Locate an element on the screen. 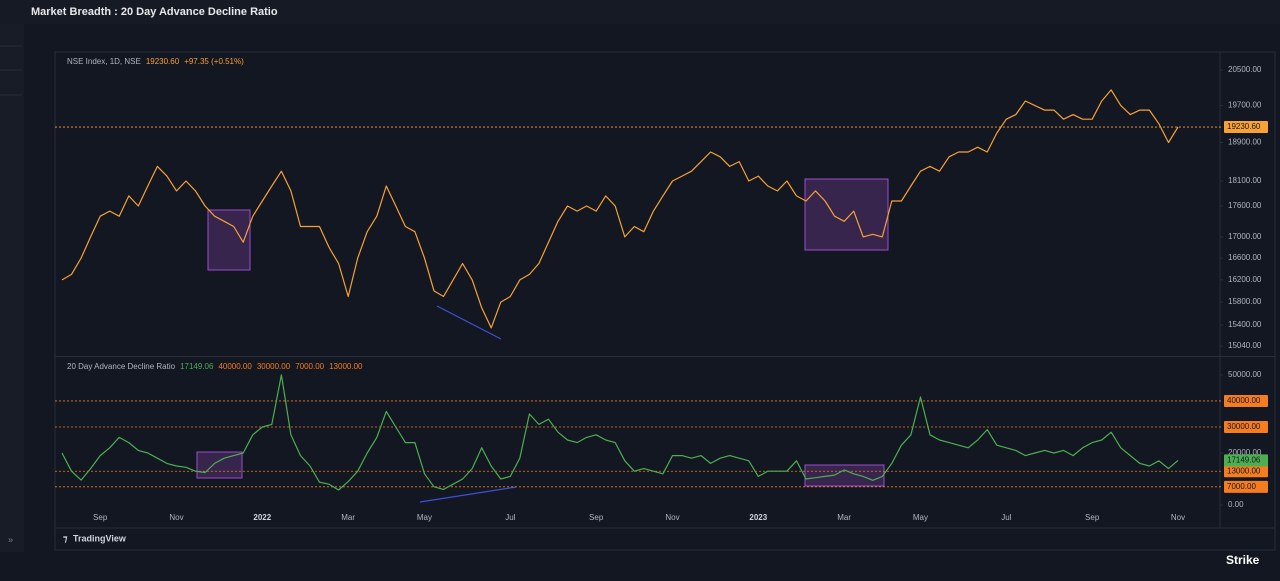 This screenshot has height=581, width=1280. y-tick-label: 17000.00 is located at coordinates (1245, 236).